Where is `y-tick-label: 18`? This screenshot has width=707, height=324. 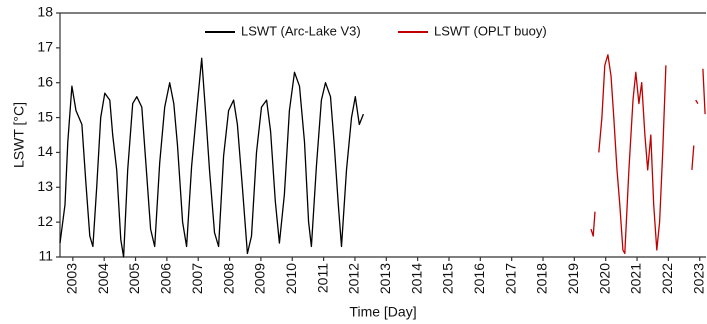
y-tick-label: 18 is located at coordinates (45, 12).